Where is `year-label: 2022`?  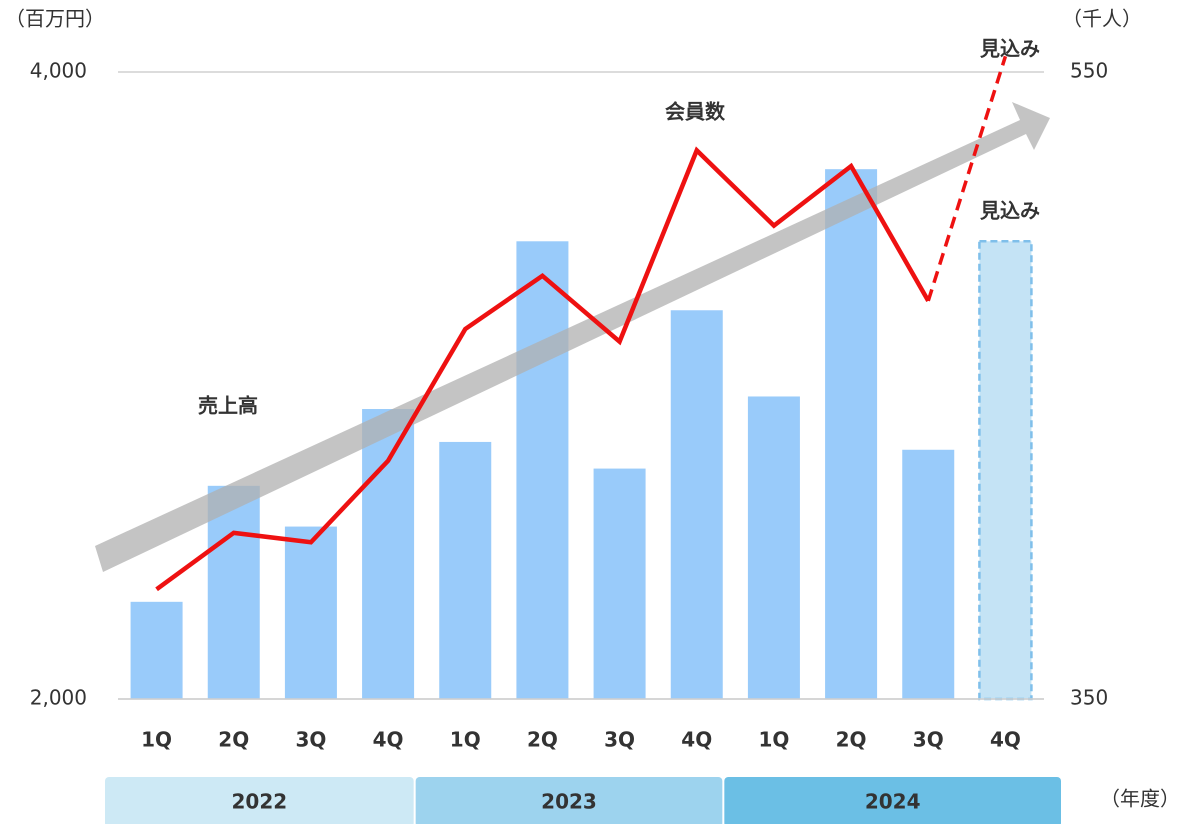
year-label: 2022 is located at coordinates (259, 802).